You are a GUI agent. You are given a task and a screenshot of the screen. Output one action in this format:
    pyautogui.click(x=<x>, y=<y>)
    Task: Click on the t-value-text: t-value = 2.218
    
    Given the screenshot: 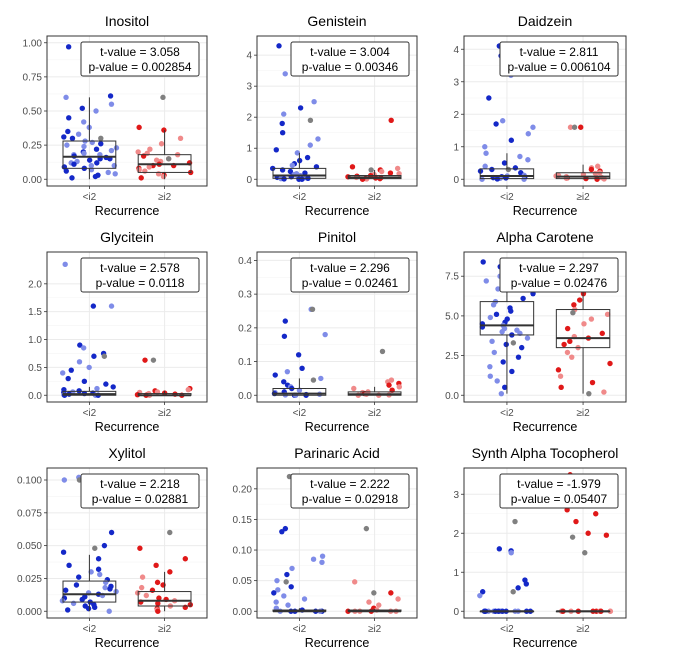 What is the action you would take?
    pyautogui.click(x=140, y=484)
    